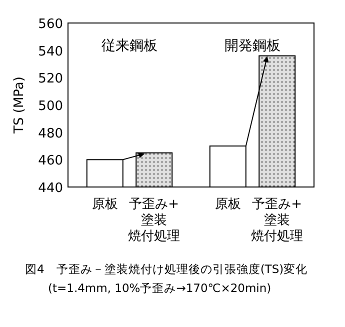  I want to click on y-tick-label: 560, so click(50, 24).